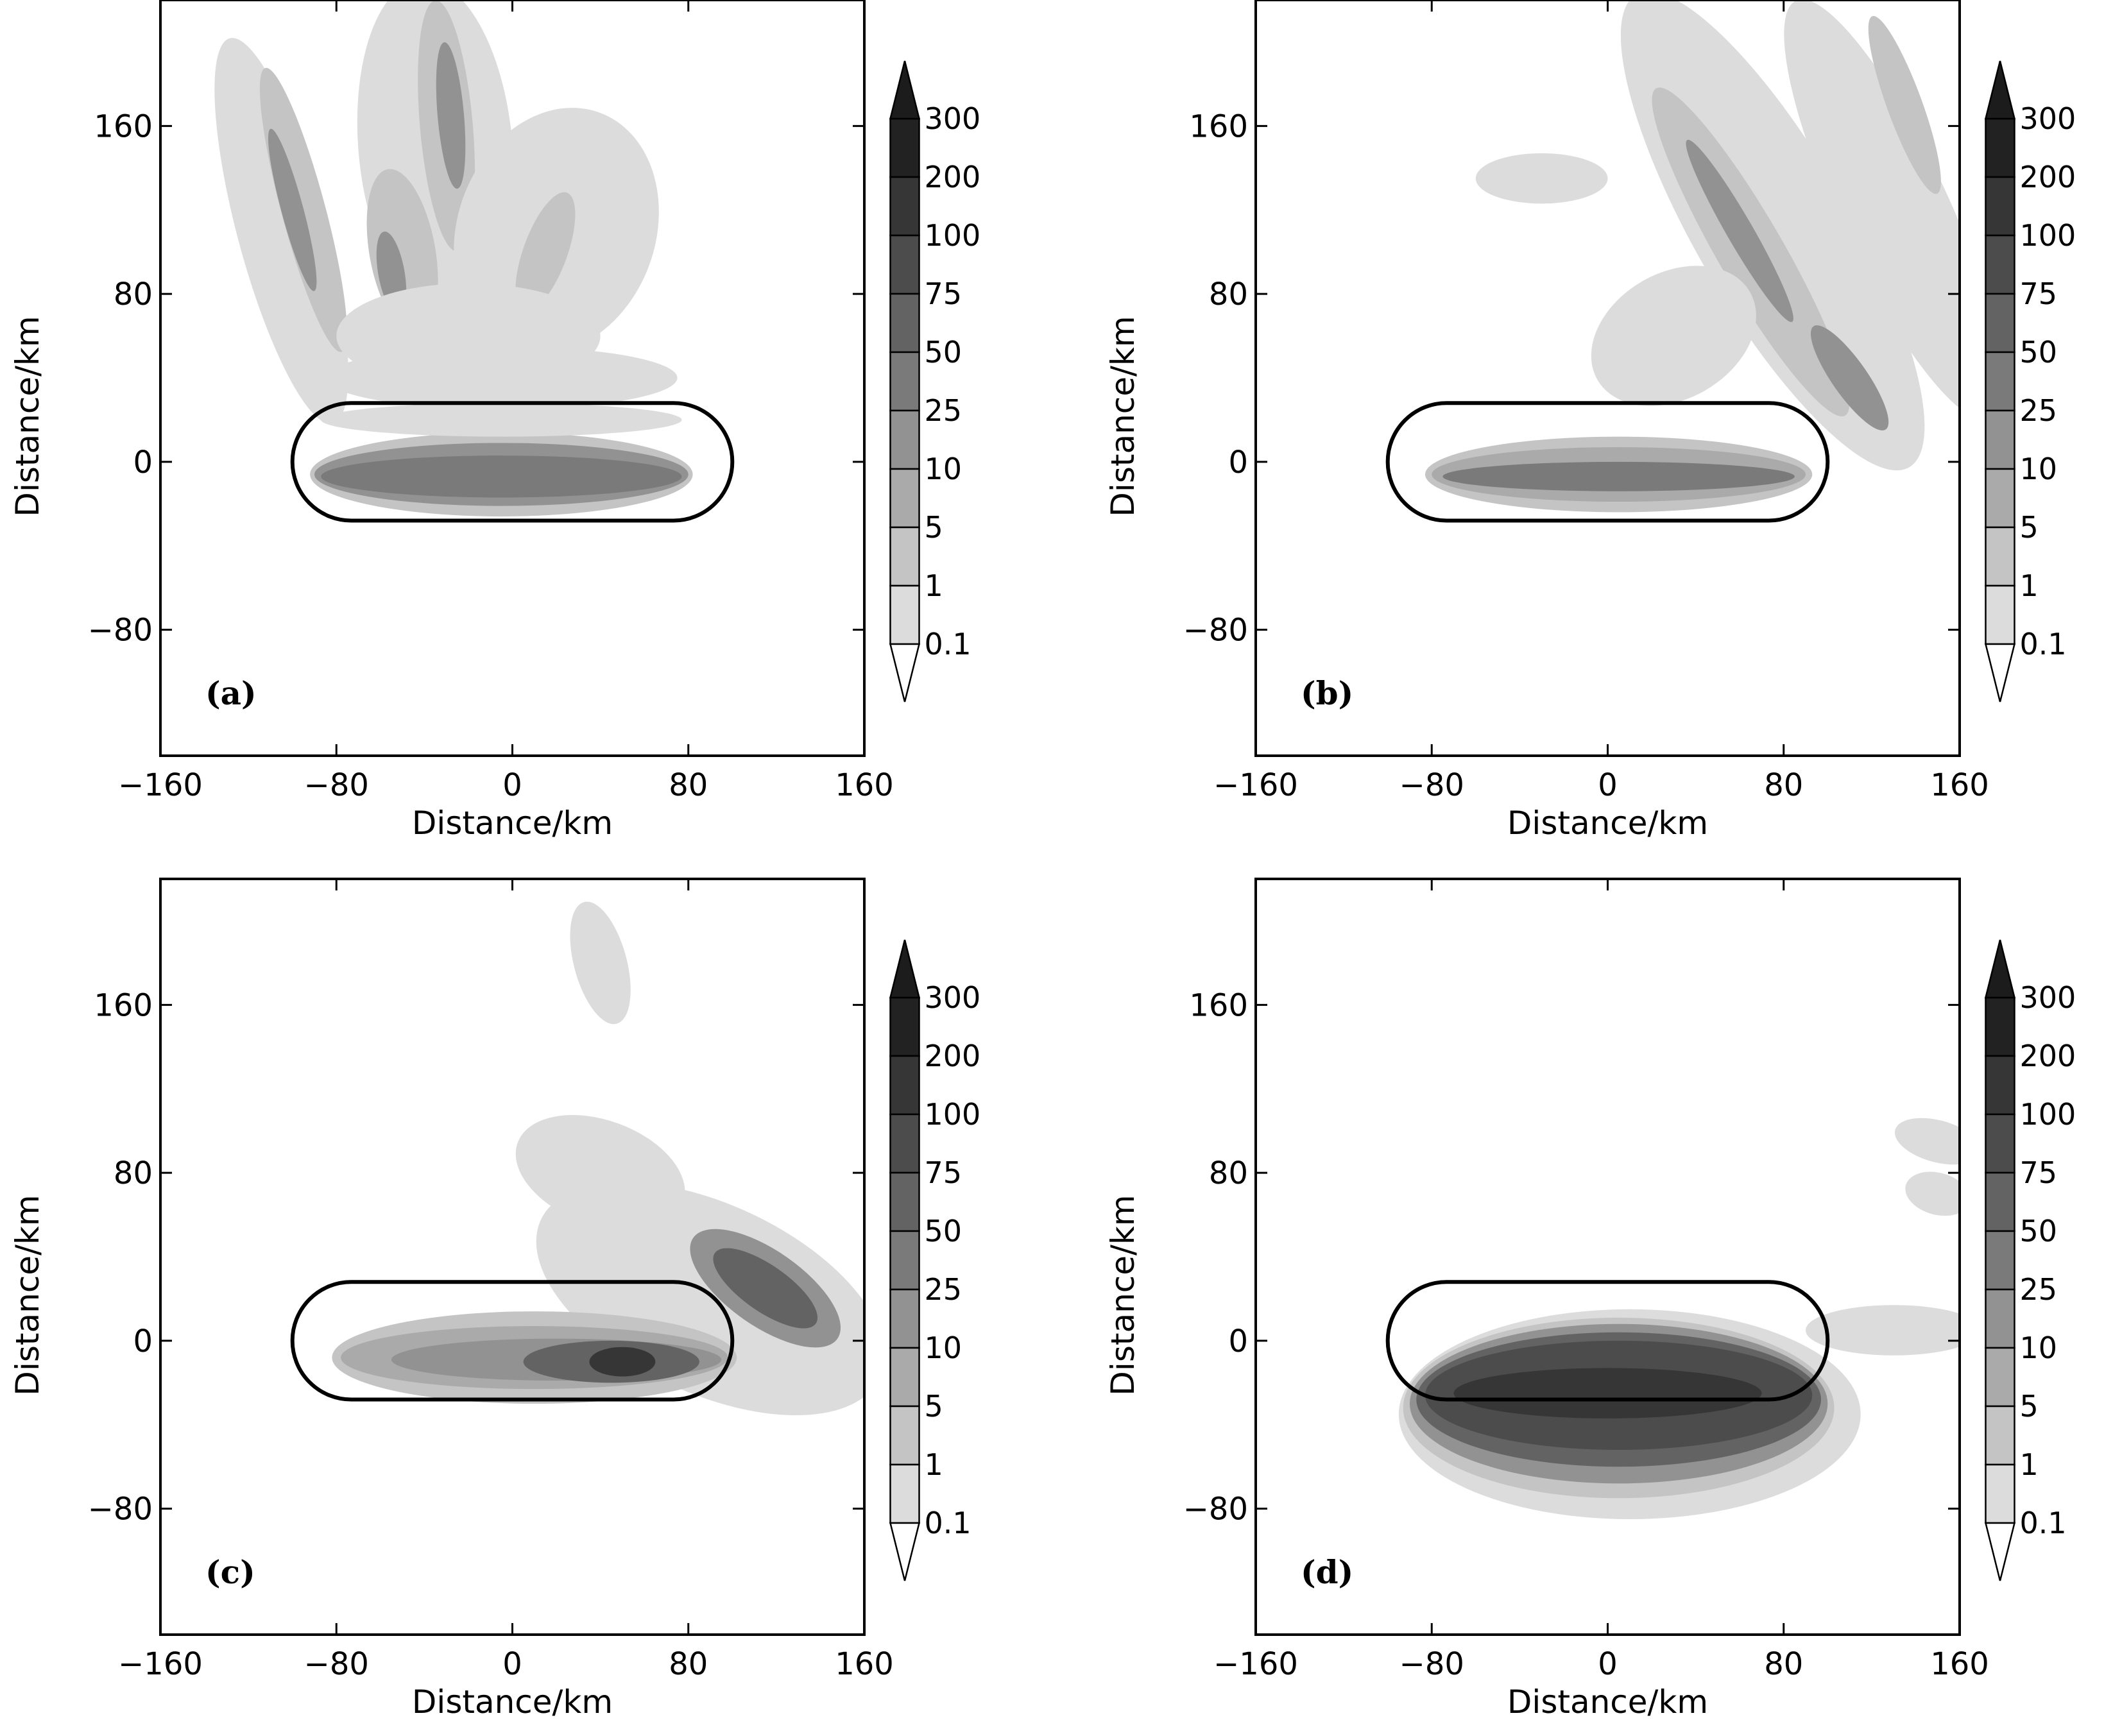 The height and width of the screenshot is (1736, 2113). I want to click on y-axis-label: Distance/km, so click(1123, 1295).